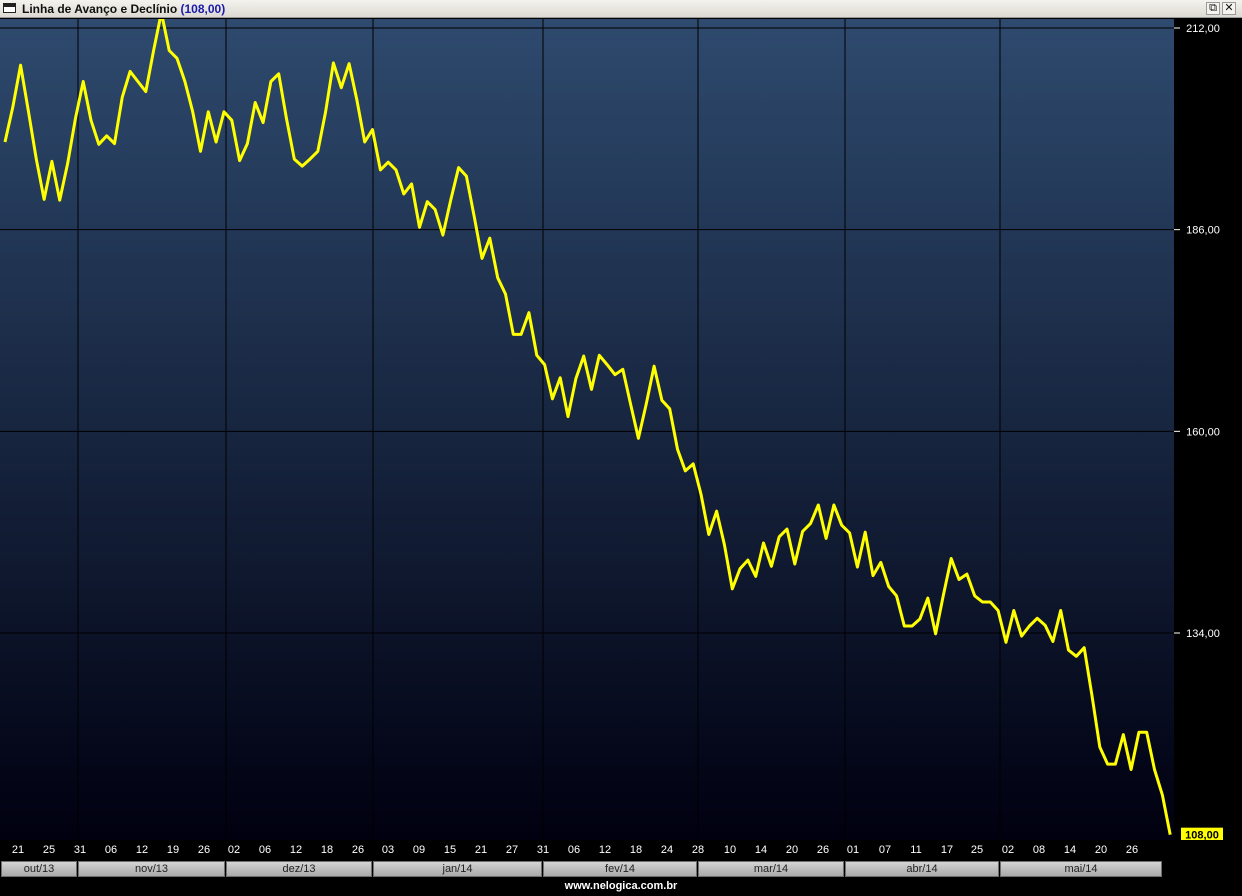 Image resolution: width=1242 pixels, height=896 pixels. Describe the element at coordinates (947, 850) in the screenshot. I see `date-tick-label: 17` at that location.